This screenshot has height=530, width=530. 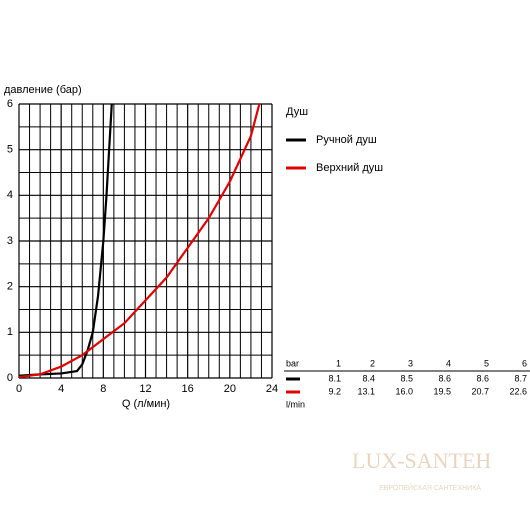 What do you see at coordinates (480, 391) in the screenshot?
I see `table-cell: 20.7` at bounding box center [480, 391].